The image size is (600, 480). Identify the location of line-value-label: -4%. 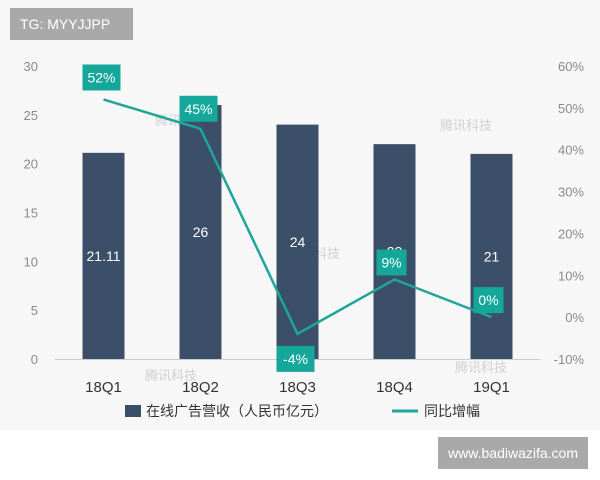
(295, 359).